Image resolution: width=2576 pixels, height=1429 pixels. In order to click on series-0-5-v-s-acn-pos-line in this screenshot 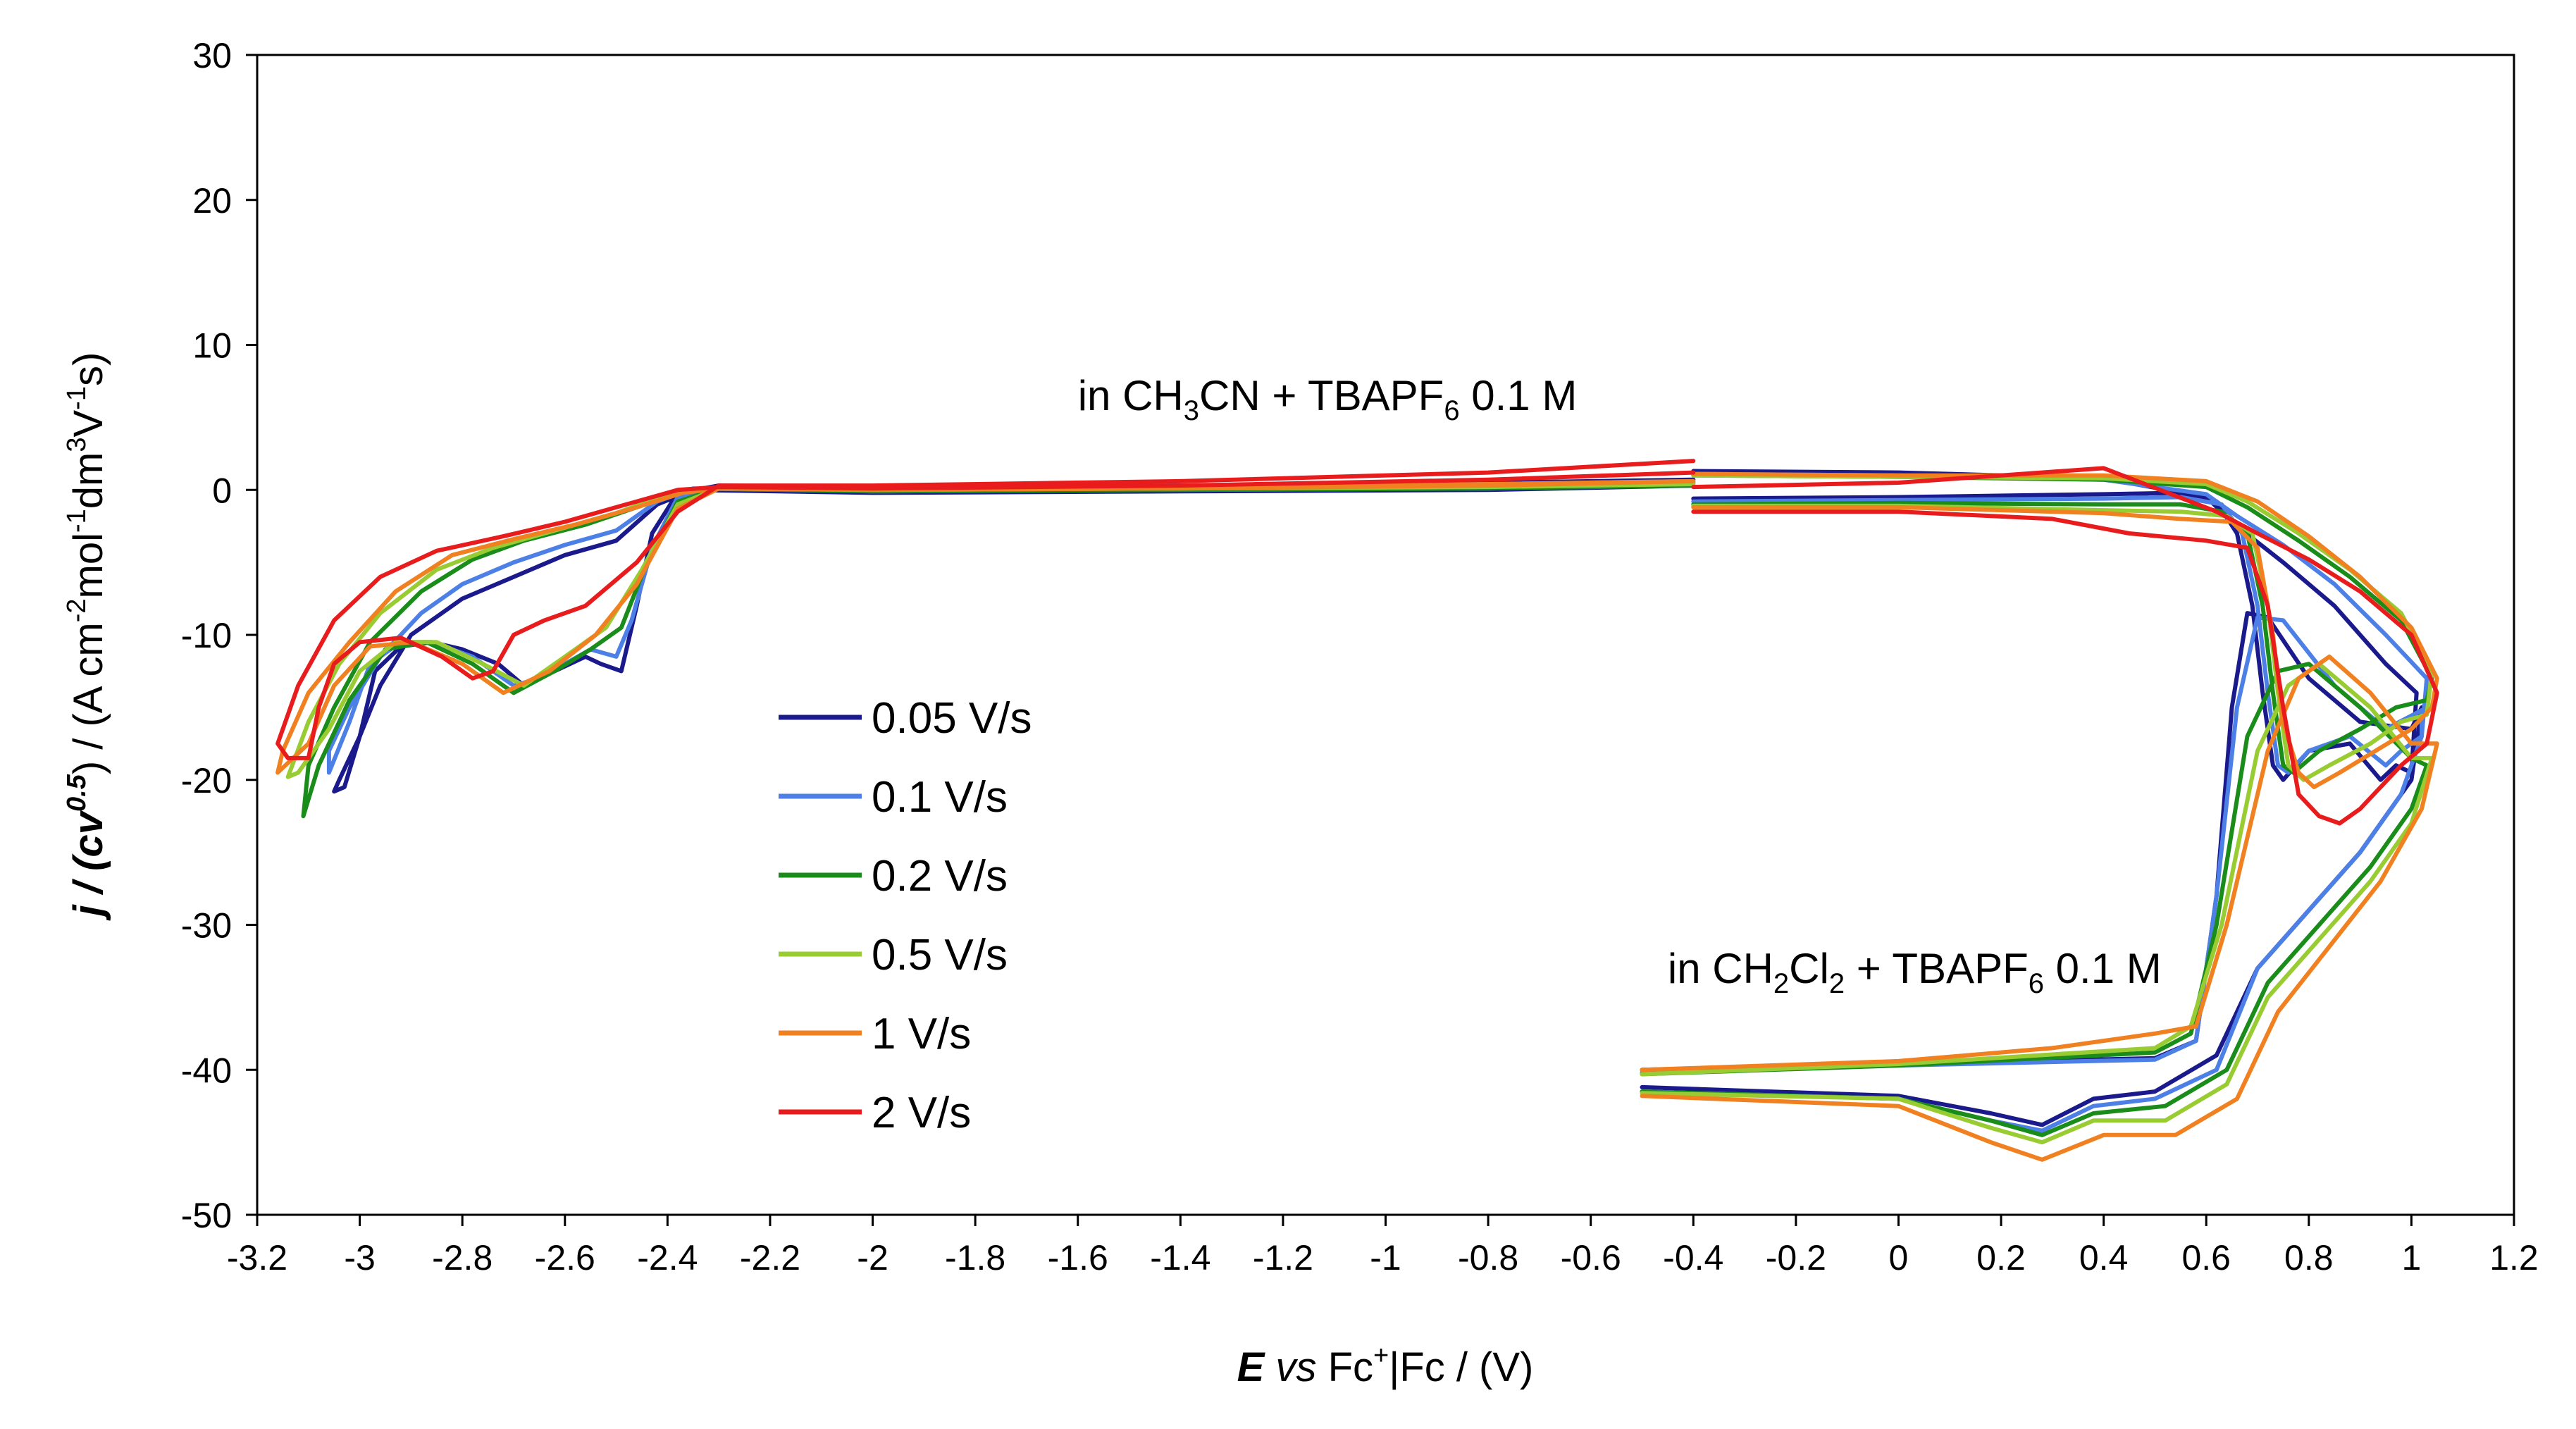, I will do `click(2062, 627)`.